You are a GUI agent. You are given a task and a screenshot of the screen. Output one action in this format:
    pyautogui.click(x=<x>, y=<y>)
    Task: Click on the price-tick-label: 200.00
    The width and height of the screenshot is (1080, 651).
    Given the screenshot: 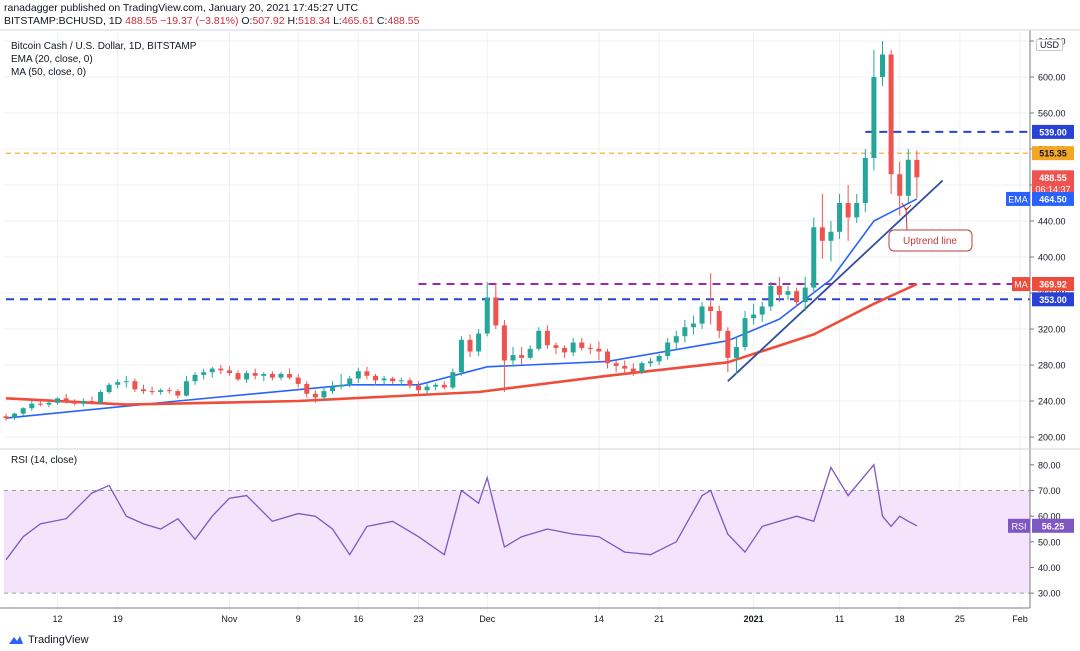 What is the action you would take?
    pyautogui.click(x=1052, y=438)
    